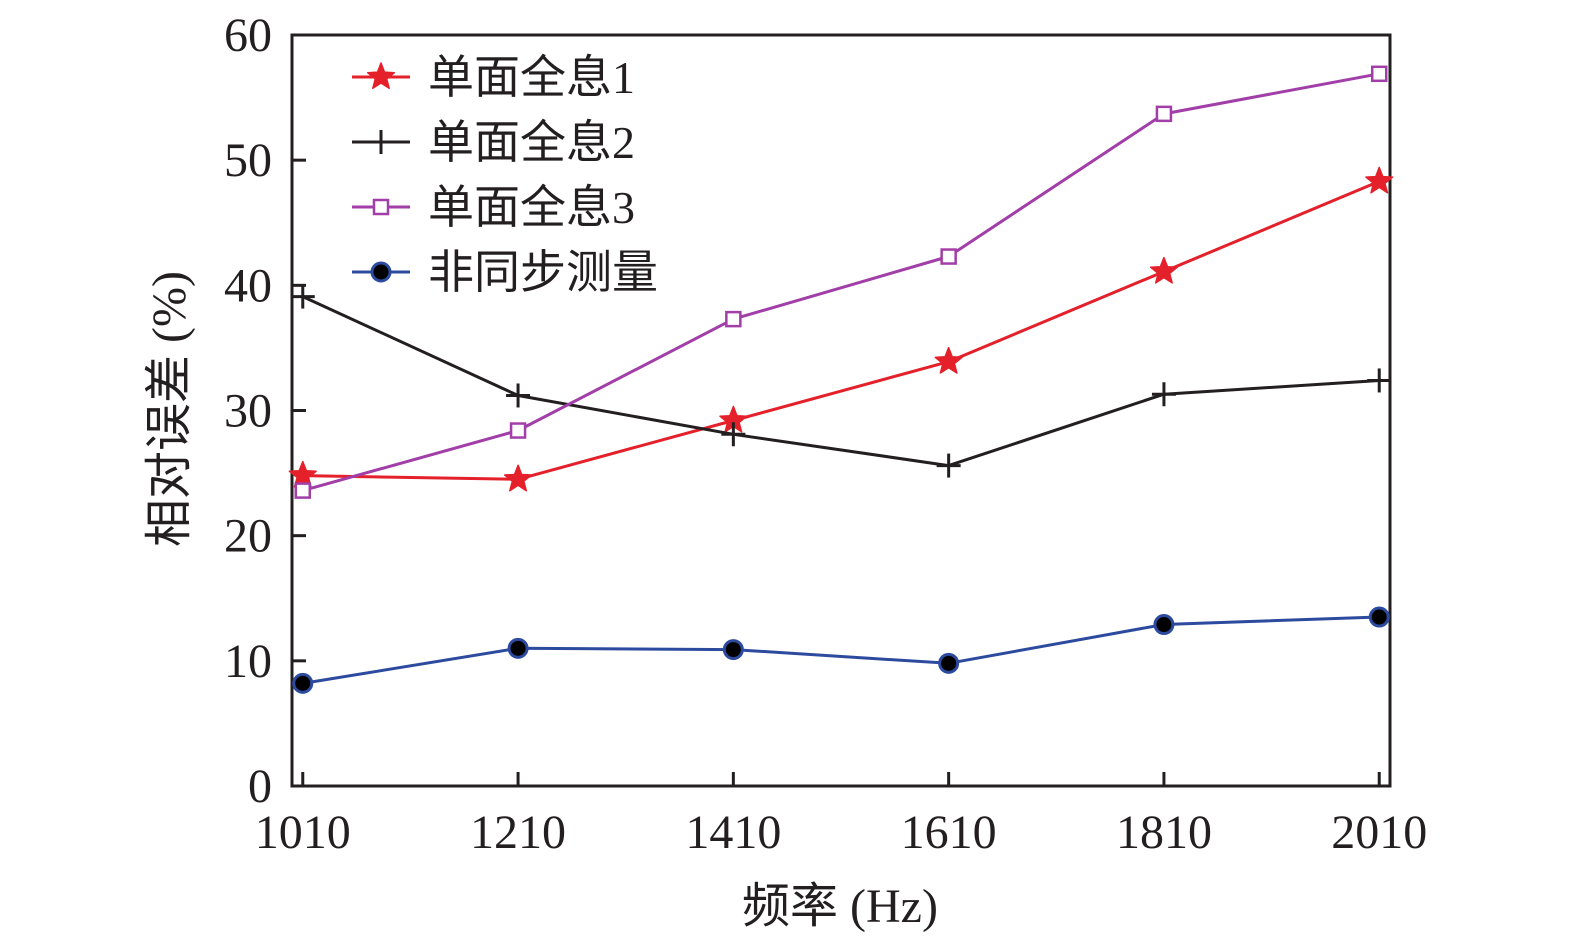 This screenshot has height=942, width=1575. Describe the element at coordinates (543, 272) in the screenshot. I see `legend-label: 非同步测量` at that location.